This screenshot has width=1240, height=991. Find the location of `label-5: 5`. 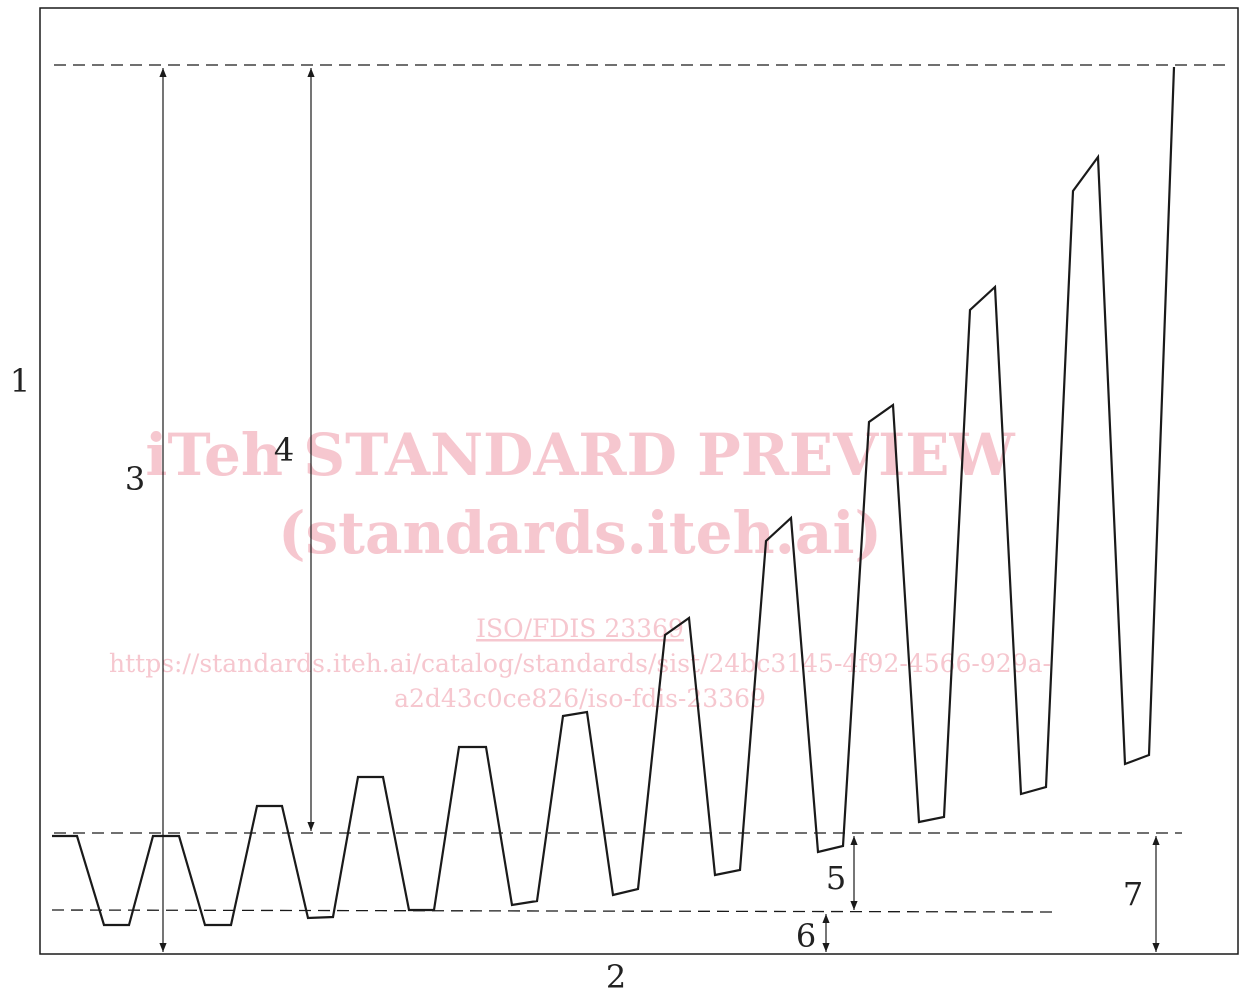

label-5: 5 is located at coordinates (836, 878).